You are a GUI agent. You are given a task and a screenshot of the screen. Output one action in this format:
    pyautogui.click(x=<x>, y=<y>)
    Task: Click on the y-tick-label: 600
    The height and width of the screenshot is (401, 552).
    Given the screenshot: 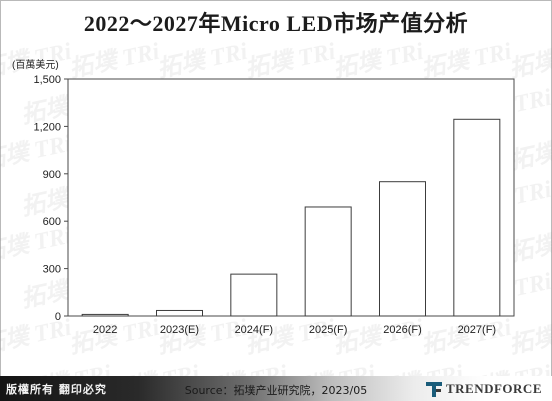 What is the action you would take?
    pyautogui.click(x=52, y=222)
    